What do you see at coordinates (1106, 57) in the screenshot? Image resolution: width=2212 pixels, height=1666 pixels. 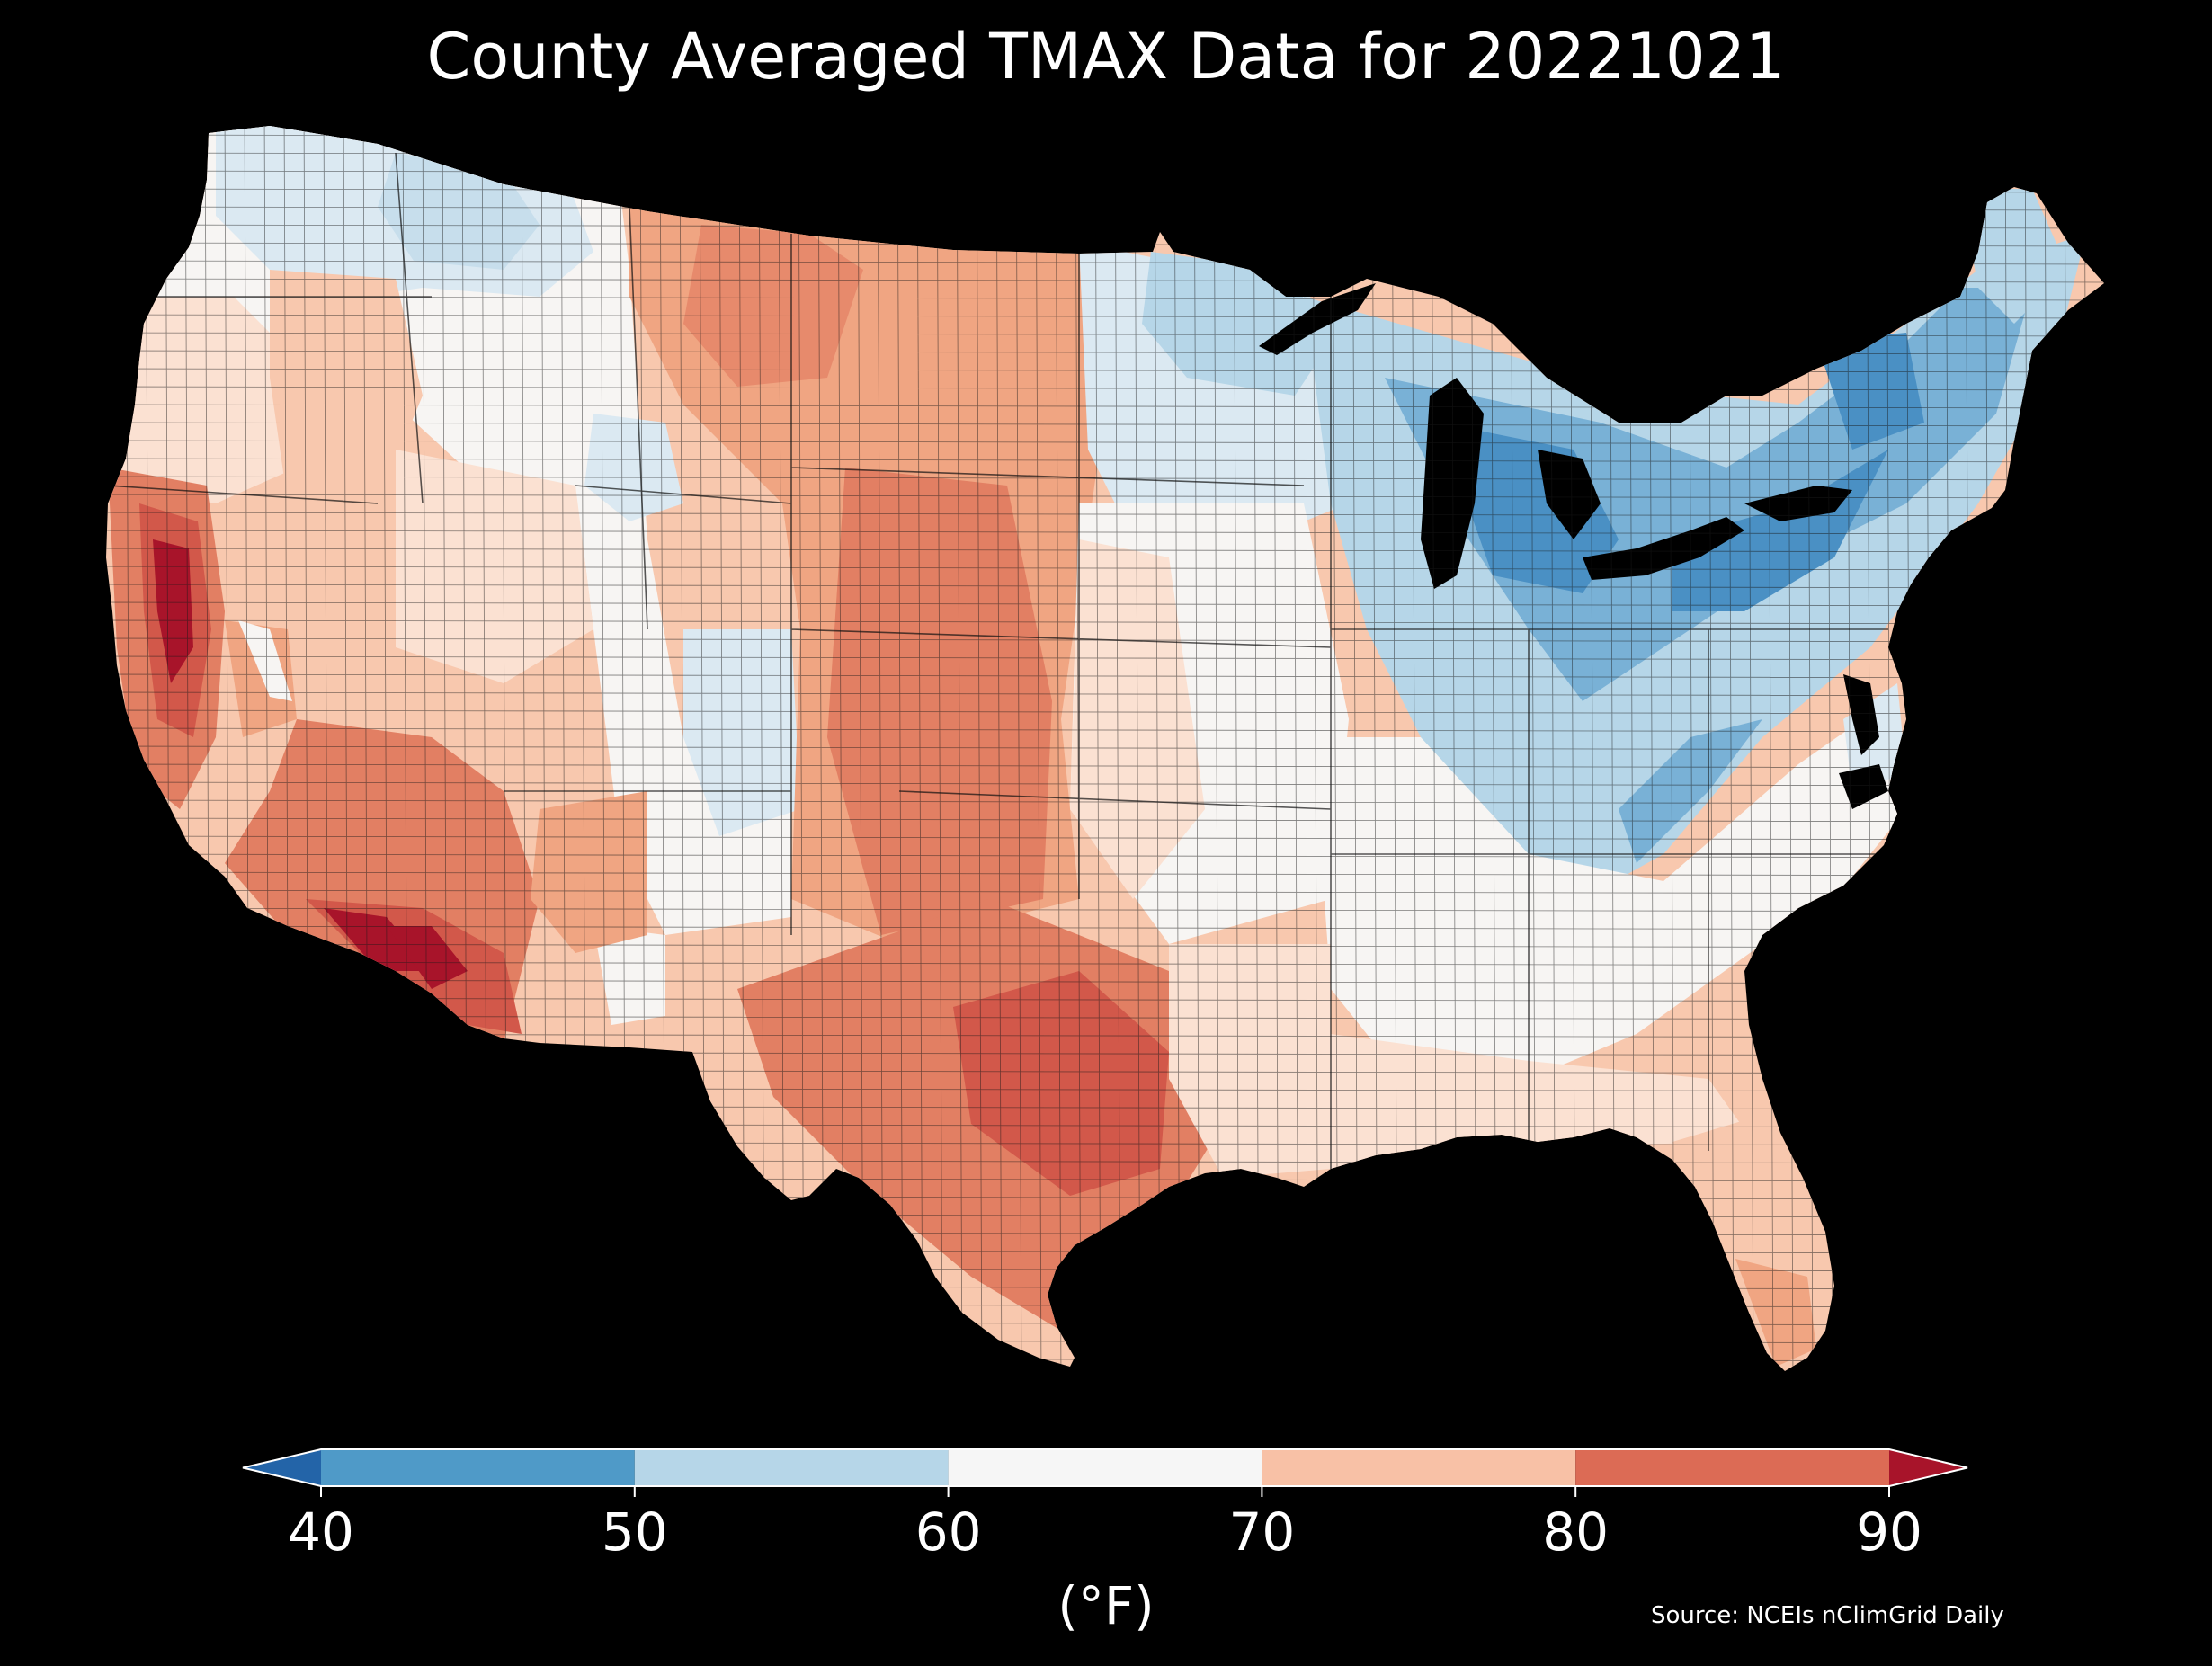 I see `map-title: County Averaged TMAX Data for 20221021` at bounding box center [1106, 57].